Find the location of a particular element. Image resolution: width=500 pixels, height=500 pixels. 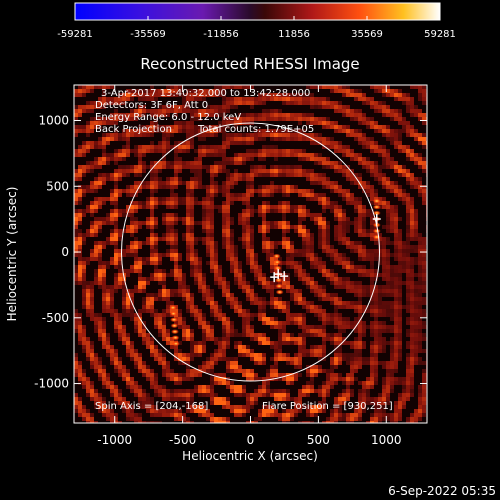

annotation-spin-axis: Spin Axis = [204,-168] is located at coordinates (151, 406).